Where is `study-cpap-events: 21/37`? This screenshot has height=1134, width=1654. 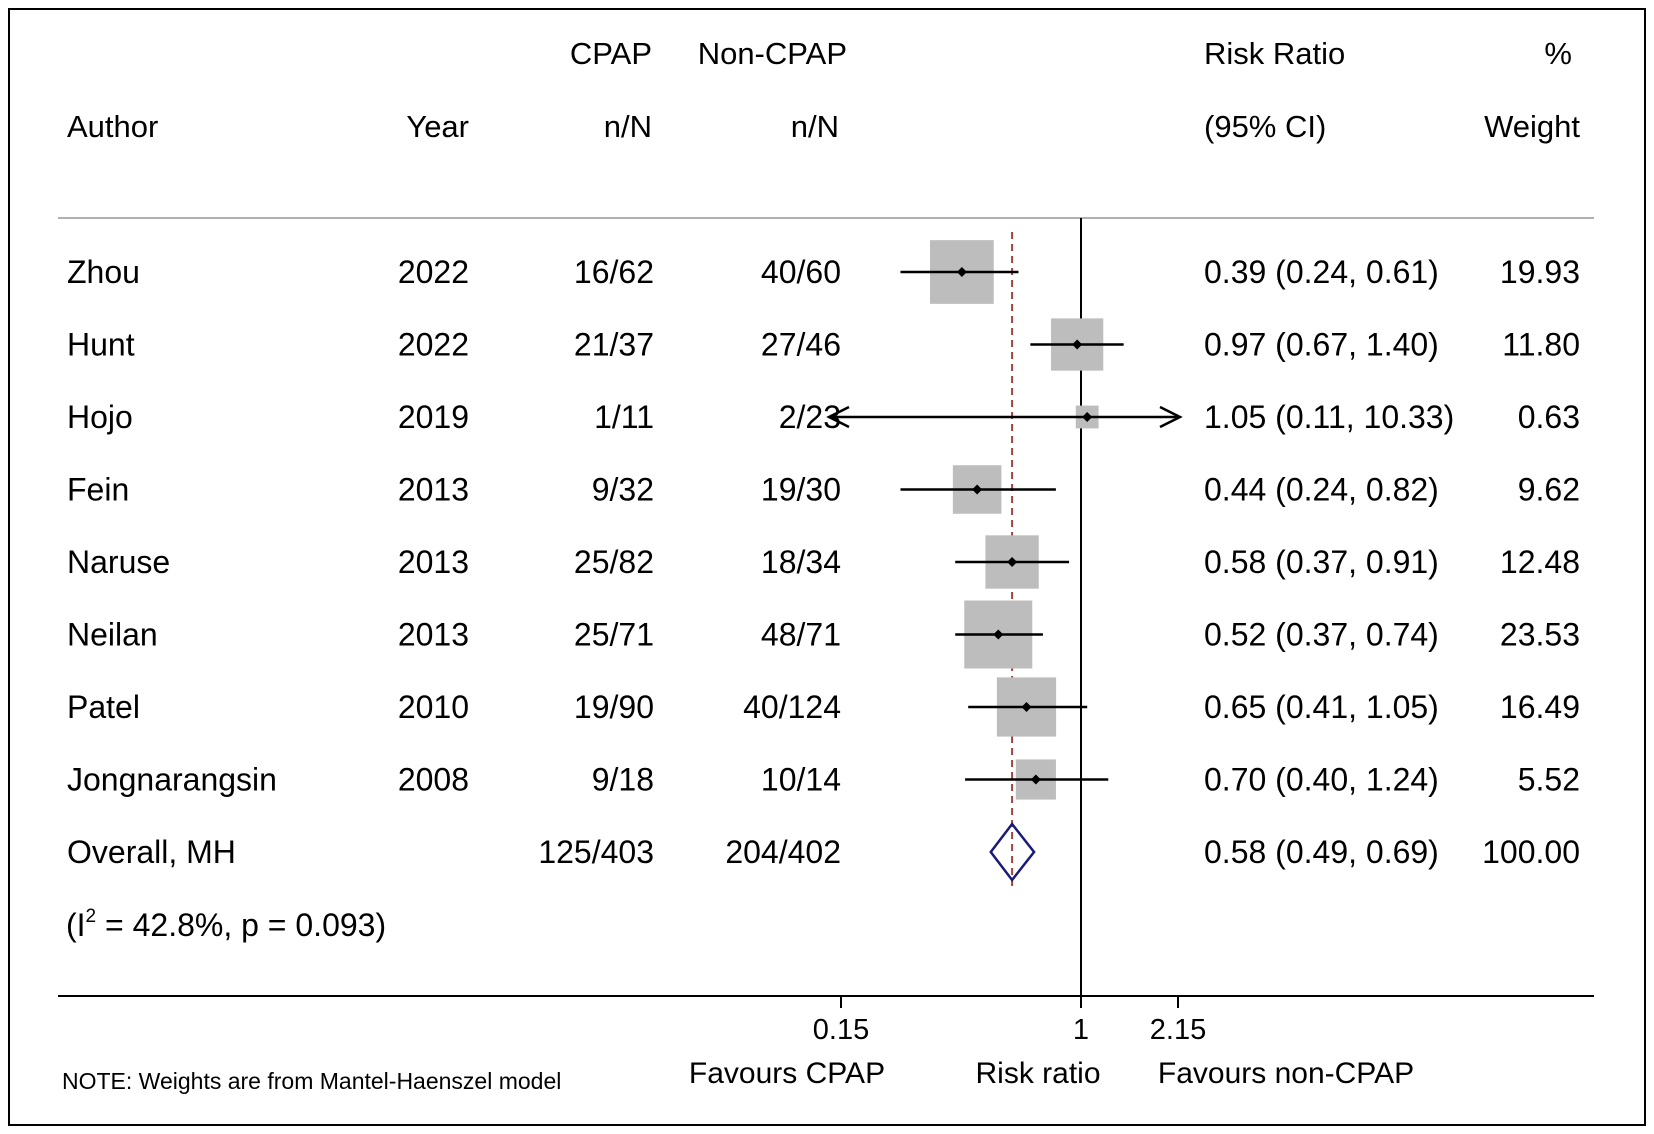
study-cpap-events: 21/37 is located at coordinates (614, 345).